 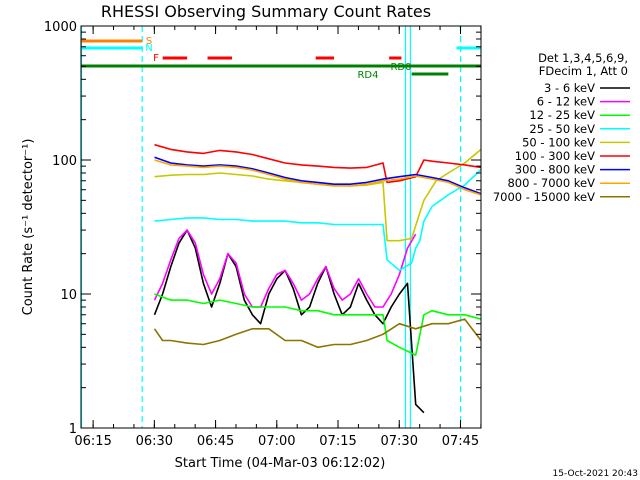 I want to click on state-label-n: N, so click(x=148, y=48).